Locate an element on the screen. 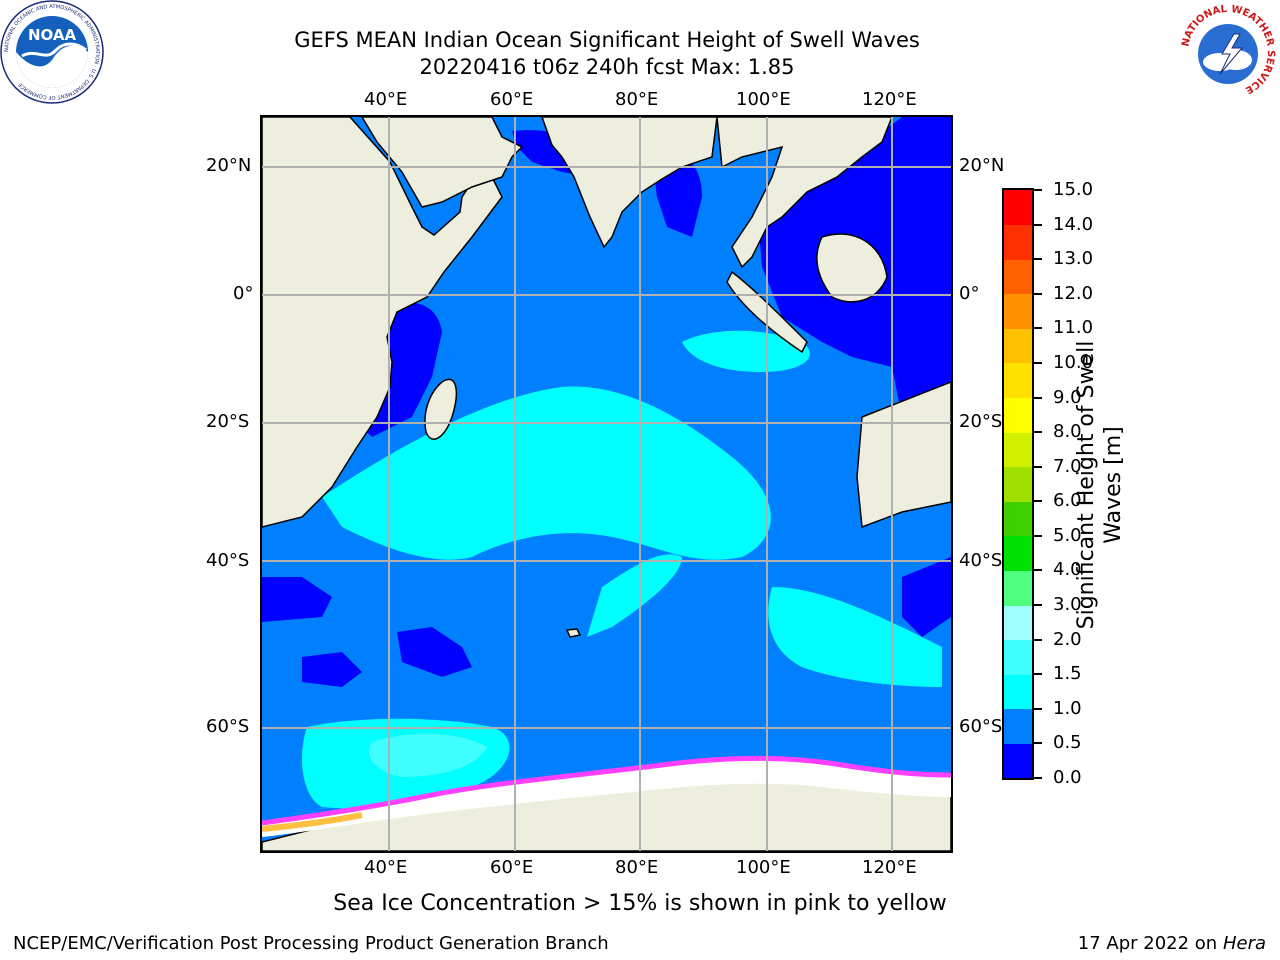 This screenshot has width=1280, height=960. lat-tick-left-60s: 60°S is located at coordinates (228, 726).